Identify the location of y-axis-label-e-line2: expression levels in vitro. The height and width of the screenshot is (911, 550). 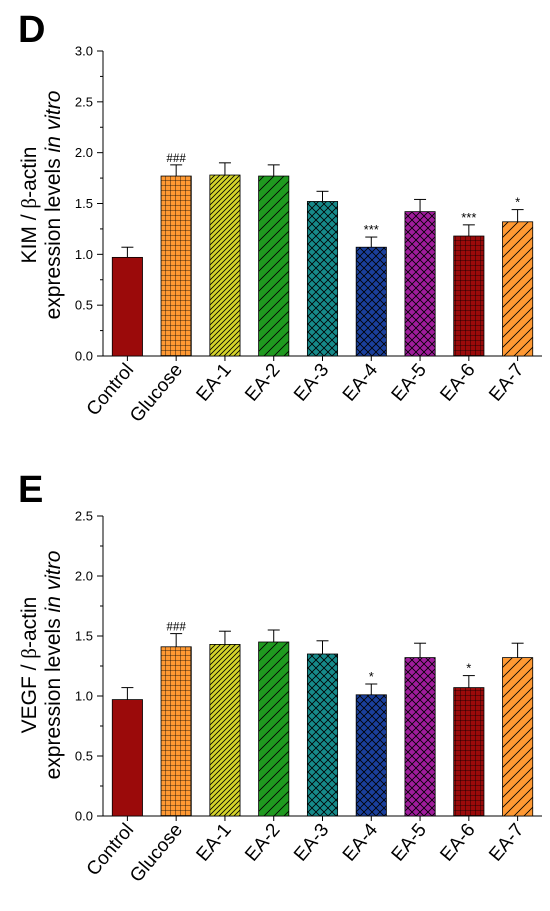
(53, 664).